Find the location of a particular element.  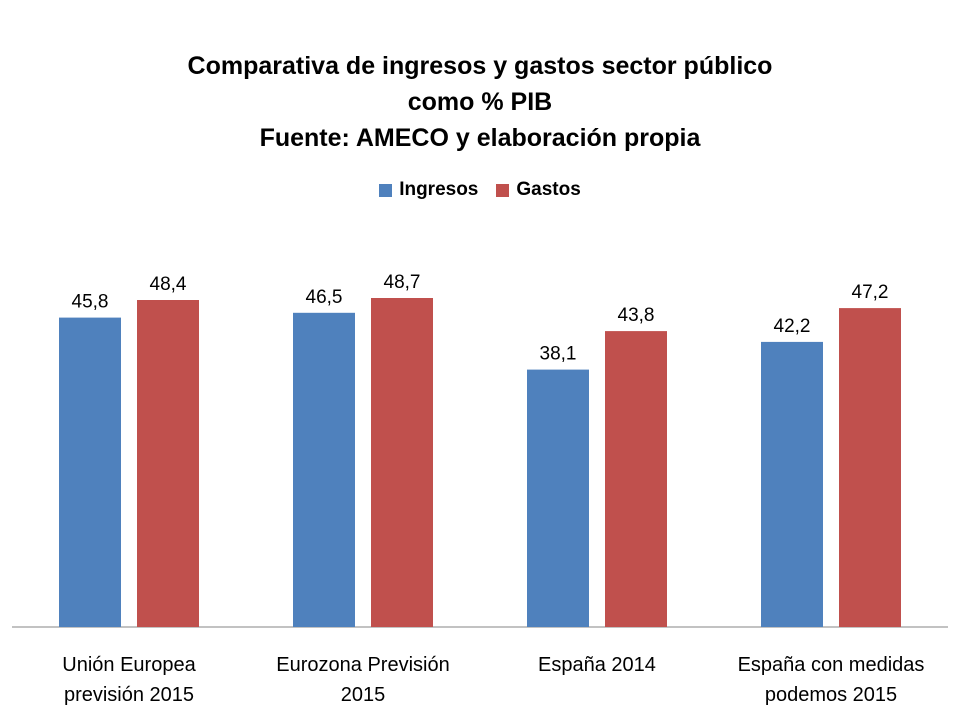

category-label-3-line-1: podemos 2015 is located at coordinates (831, 695).